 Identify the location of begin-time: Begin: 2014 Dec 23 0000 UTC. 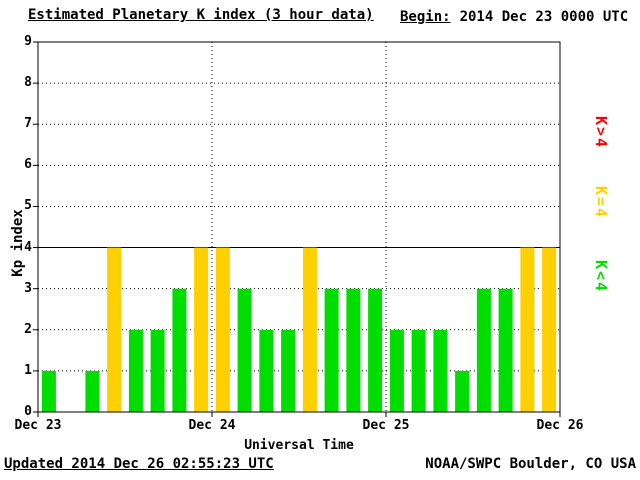
(514, 17).